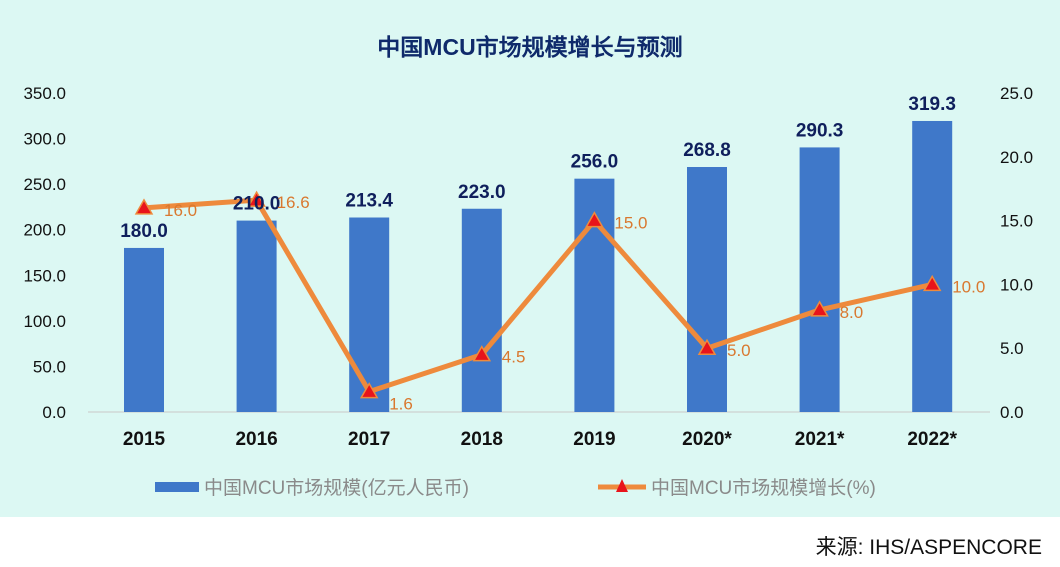  Describe the element at coordinates (1016, 221) in the screenshot. I see `y-right-tick-label: 15.0` at that location.